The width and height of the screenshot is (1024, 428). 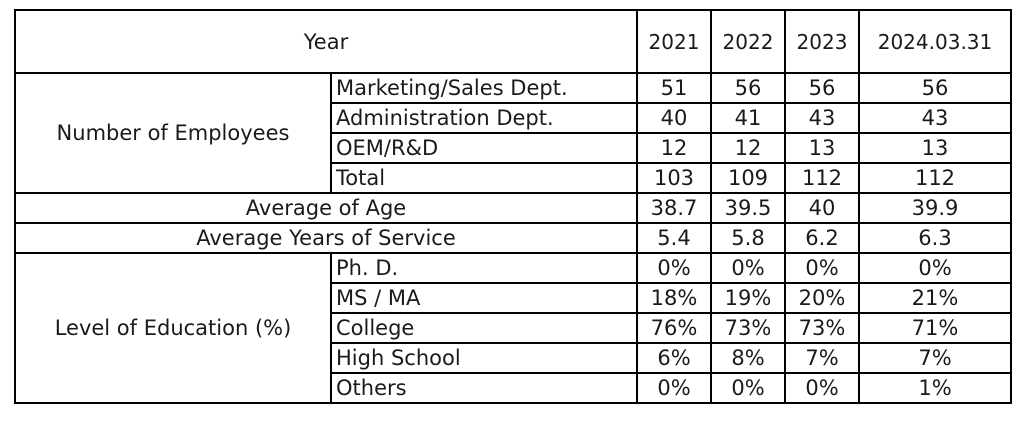 What do you see at coordinates (484, 388) in the screenshot?
I see `row-label: Others` at bounding box center [484, 388].